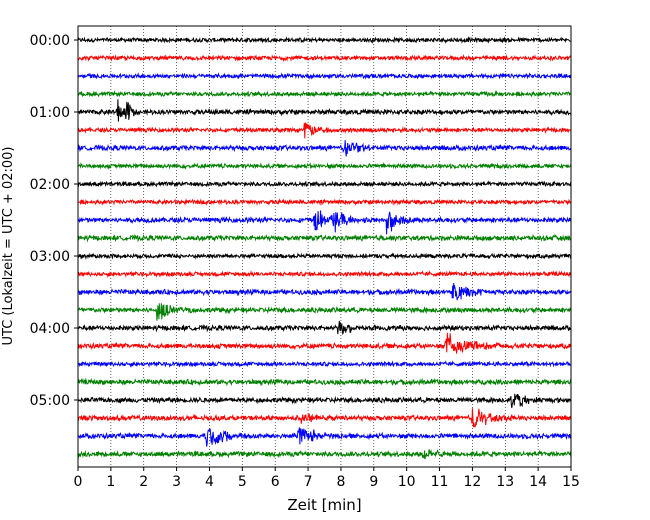 The width and height of the screenshot is (650, 520). Describe the element at coordinates (50, 41) in the screenshot. I see `y-tick-label-0: 00:00` at that location.